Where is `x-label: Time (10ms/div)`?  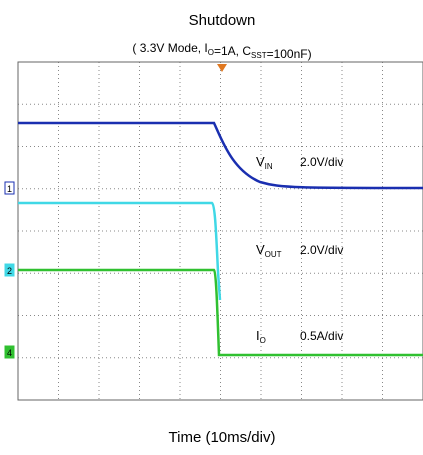
x-label: Time (10ms/div) is located at coordinates (222, 437).